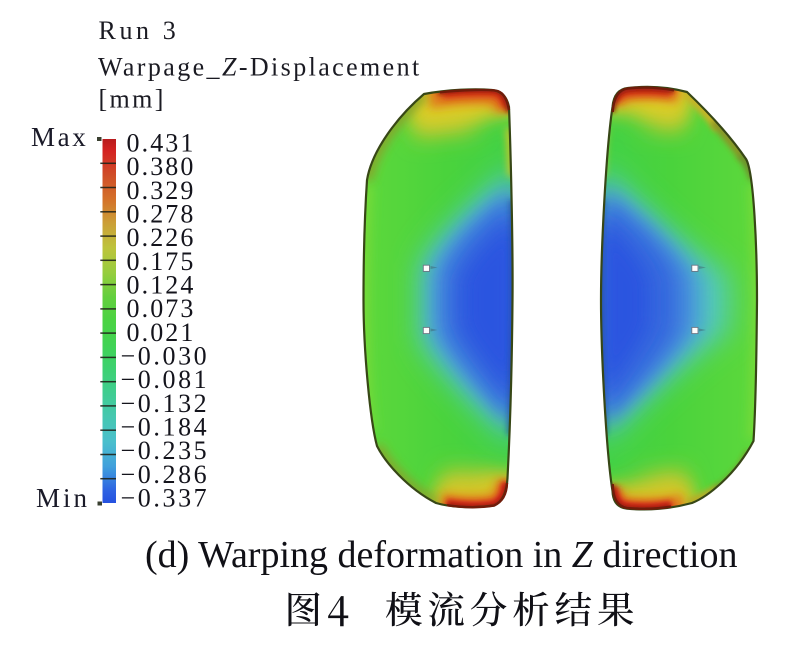 The image size is (800, 650). I want to click on svg-text: −0.235, so click(165, 450).